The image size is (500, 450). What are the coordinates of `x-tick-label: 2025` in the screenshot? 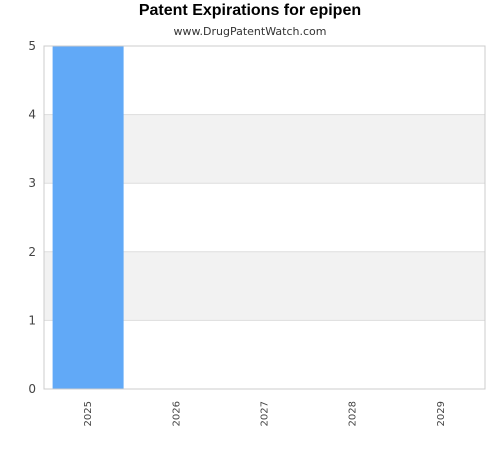 It's located at (88, 413).